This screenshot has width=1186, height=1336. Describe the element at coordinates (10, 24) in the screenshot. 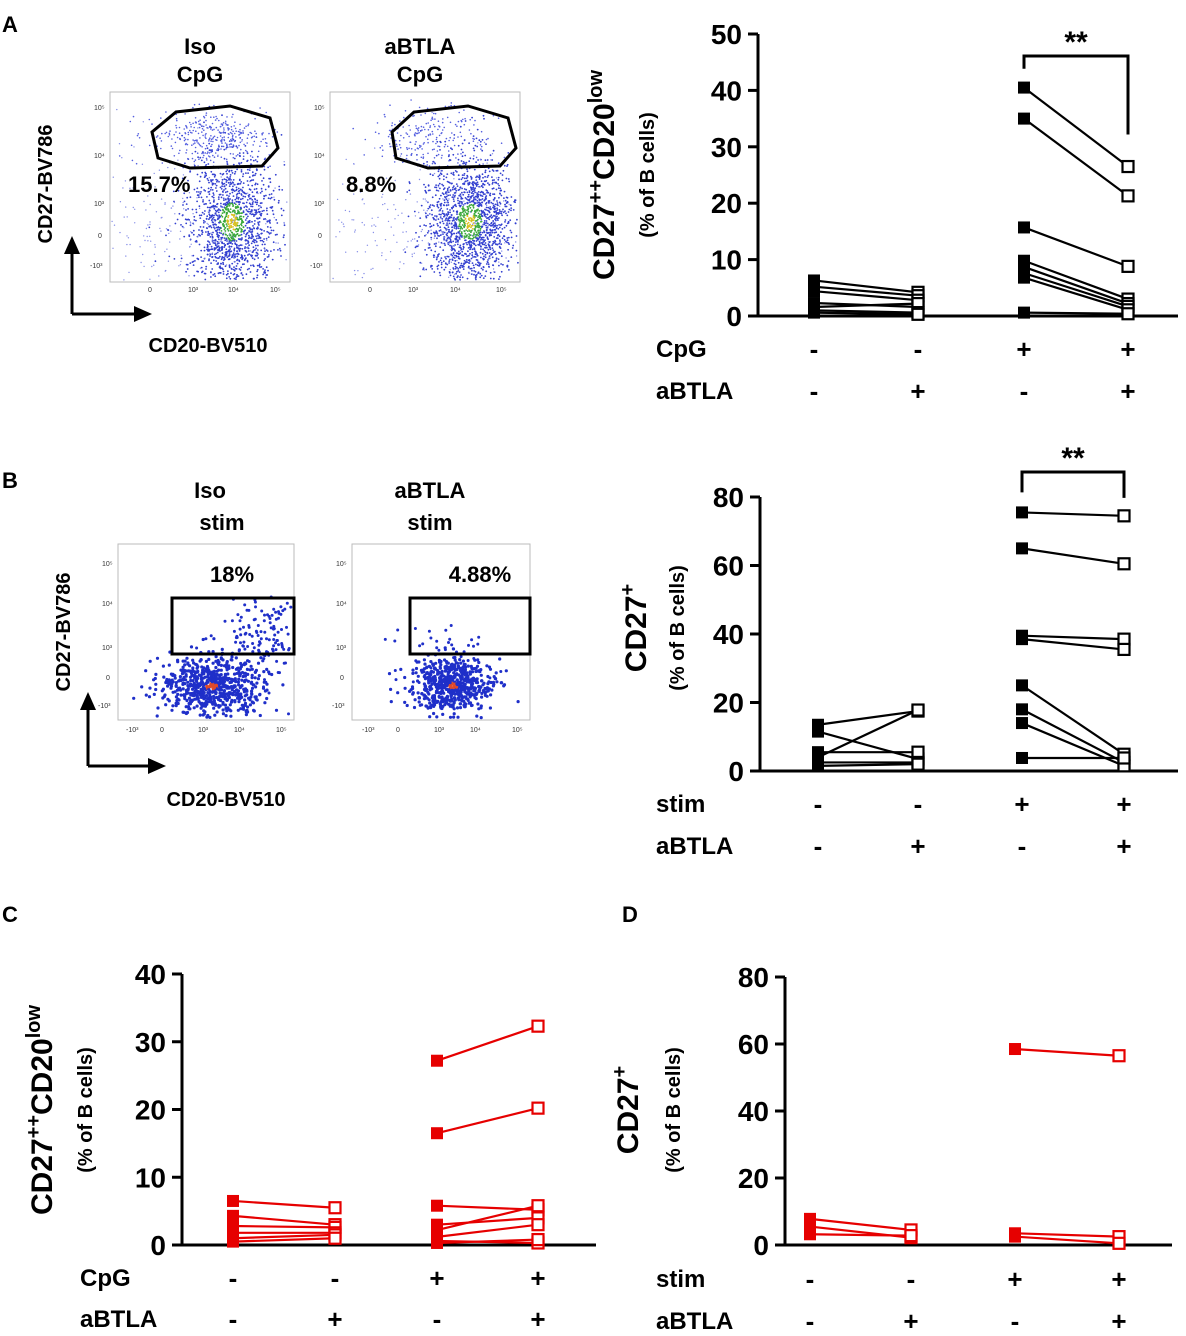

I see `panel-label-a: A` at that location.